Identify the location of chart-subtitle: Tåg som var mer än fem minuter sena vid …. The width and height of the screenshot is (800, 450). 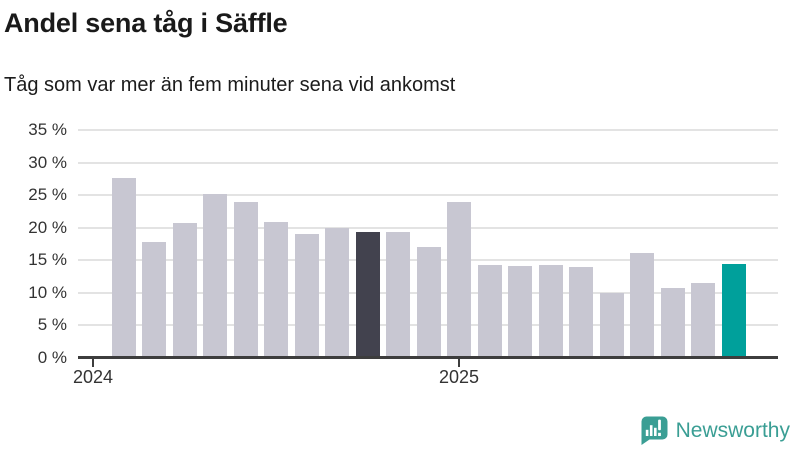
(230, 85).